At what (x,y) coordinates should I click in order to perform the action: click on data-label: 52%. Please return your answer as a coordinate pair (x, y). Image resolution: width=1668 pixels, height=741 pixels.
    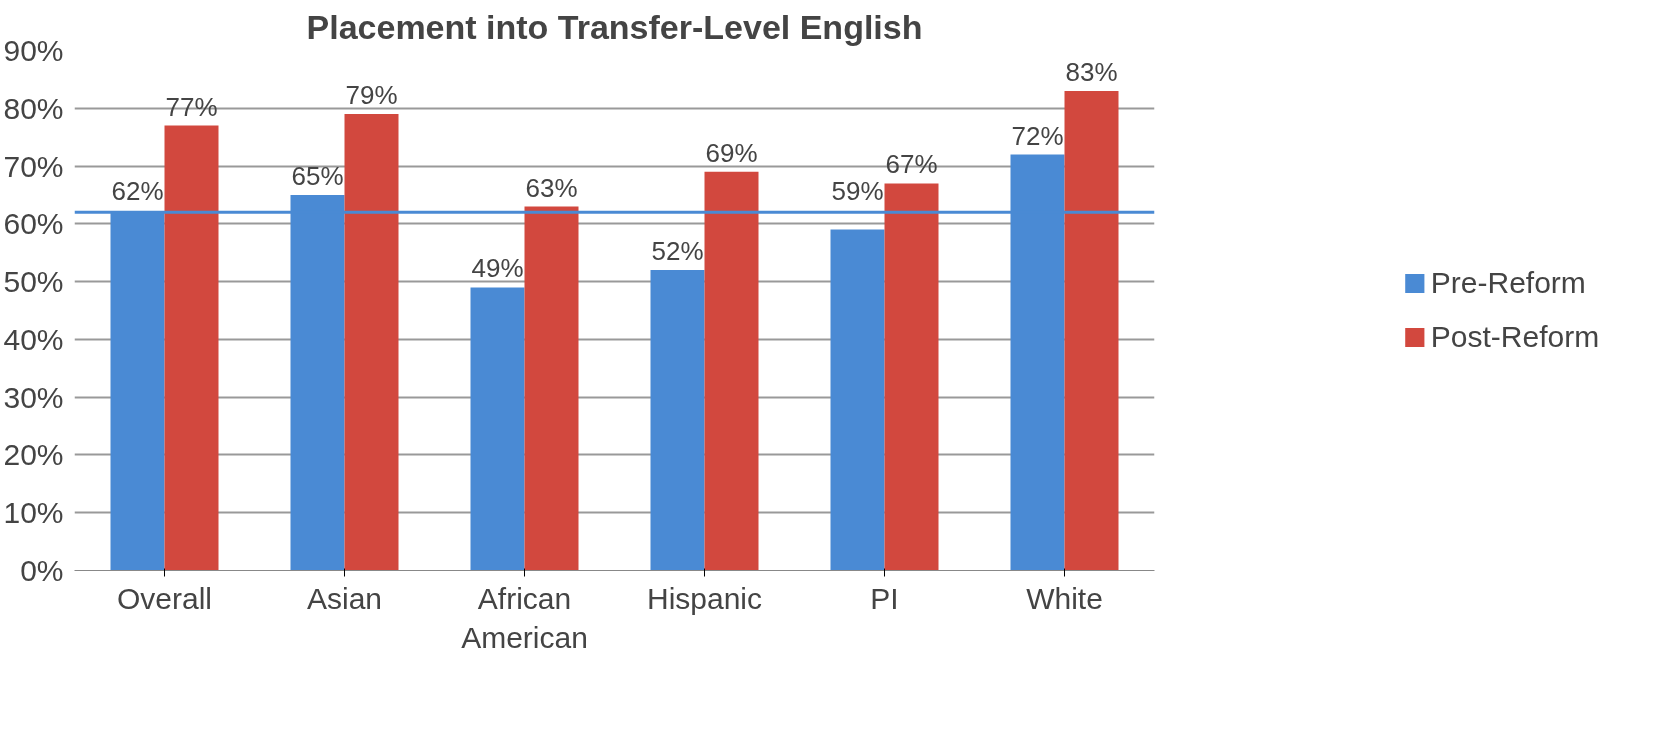
    Looking at the image, I should click on (677, 251).